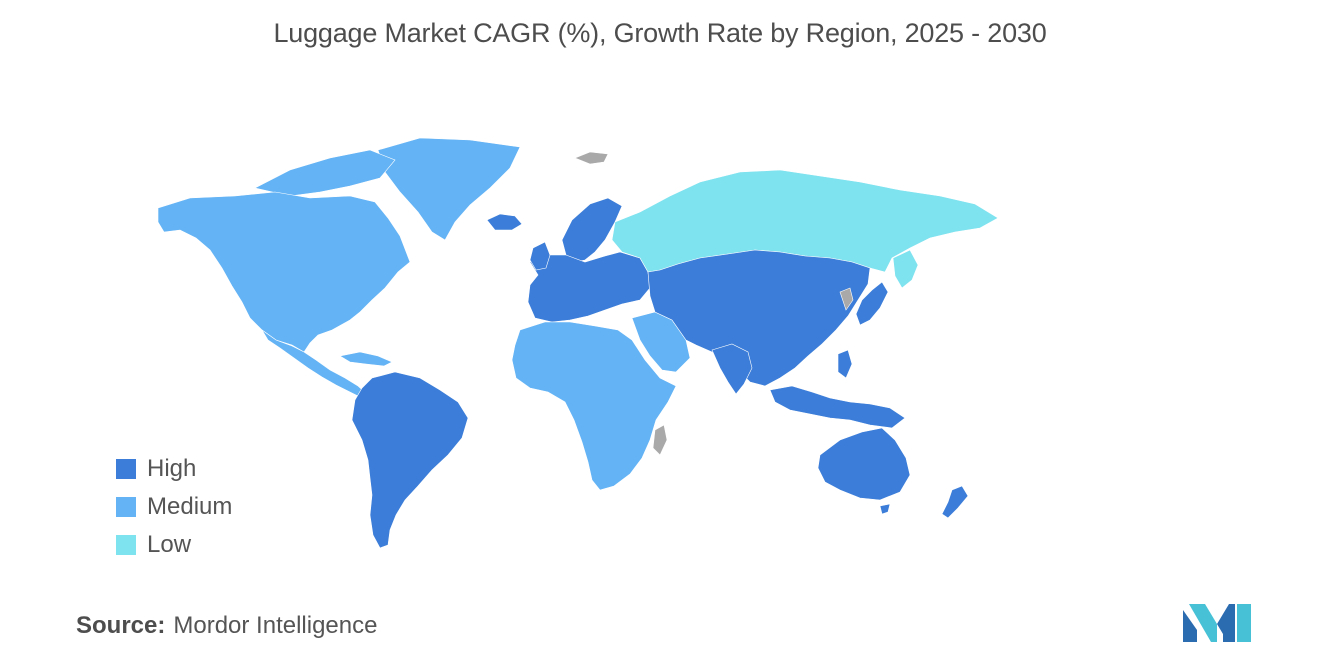  Describe the element at coordinates (955, 502) in the screenshot. I see `region-new-zealand` at that location.